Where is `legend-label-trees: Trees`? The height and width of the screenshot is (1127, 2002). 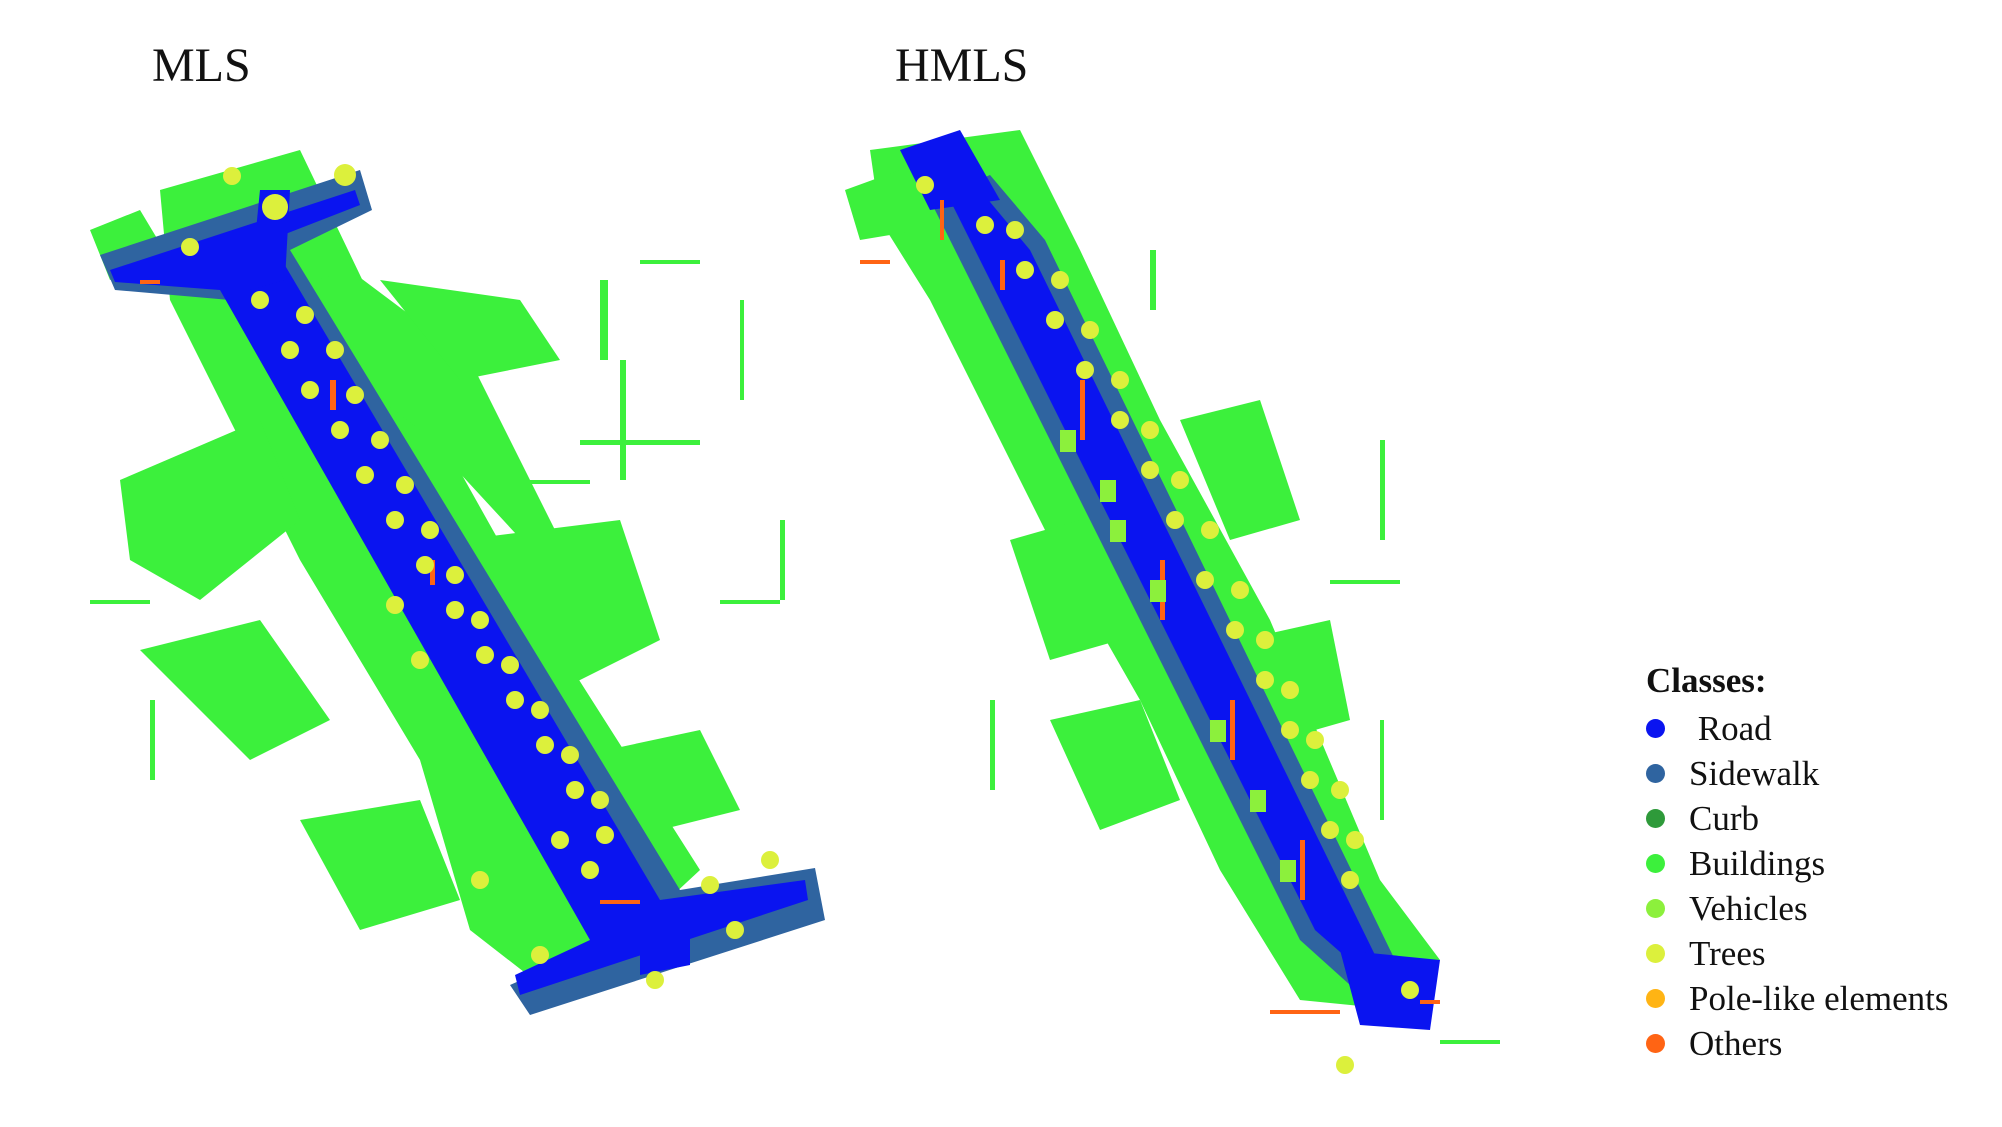
legend-label-trees: Trees is located at coordinates (1727, 953).